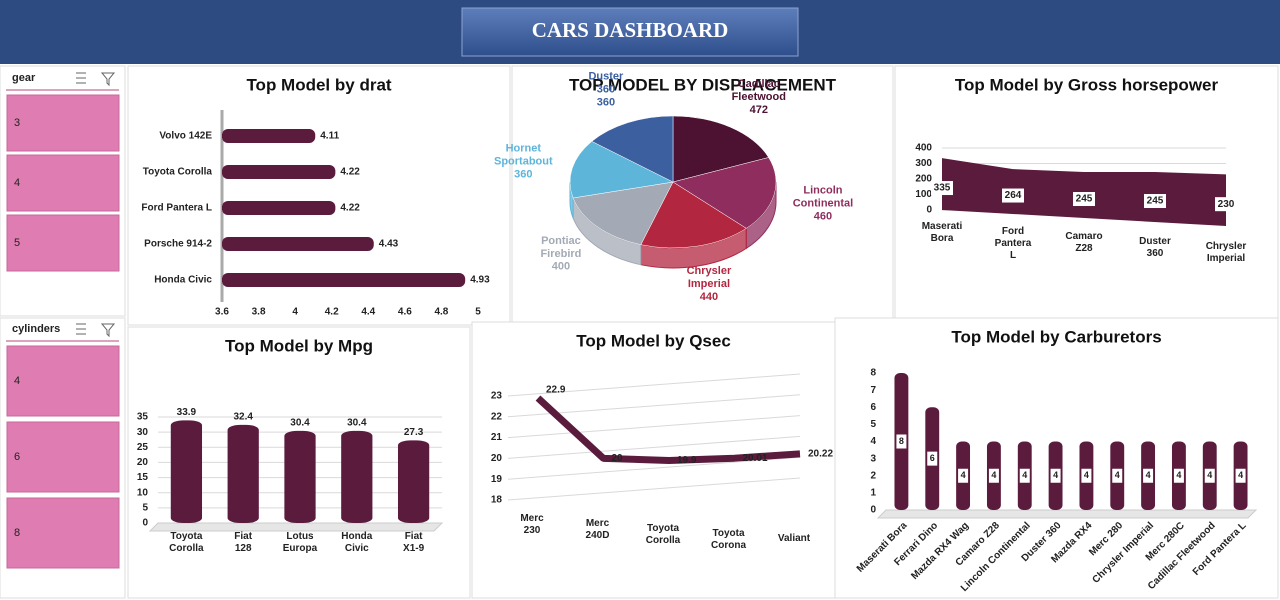 The width and height of the screenshot is (1280, 600). Describe the element at coordinates (299, 345) in the screenshot. I see `chart-title: Top Model by Mpg` at that location.